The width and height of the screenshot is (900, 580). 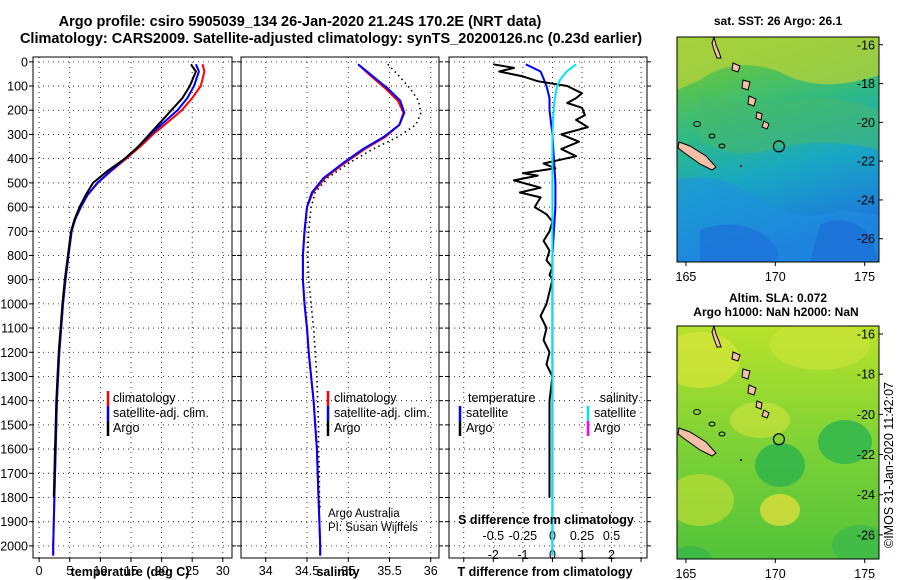 What do you see at coordinates (522, 555) in the screenshot?
I see `tdiff-tick-label: -1` at bounding box center [522, 555].